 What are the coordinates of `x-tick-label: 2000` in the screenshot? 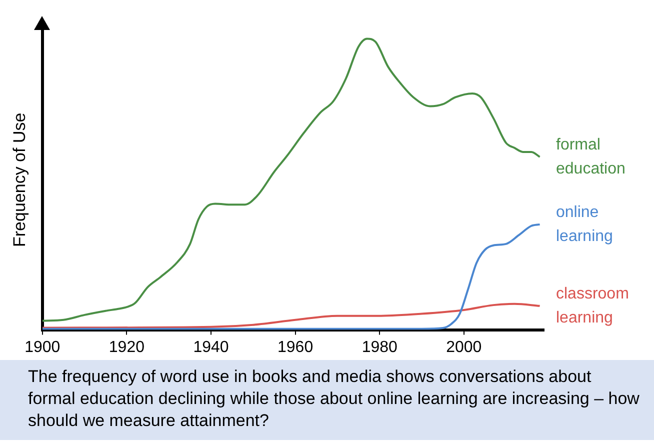 It's located at (464, 347).